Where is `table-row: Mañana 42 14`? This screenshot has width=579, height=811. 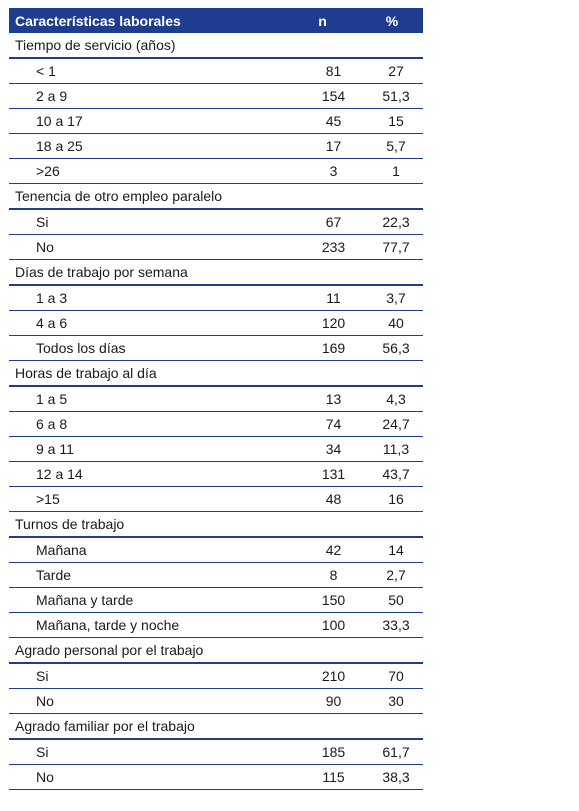 table-row: Mañana 42 14 is located at coordinates (216, 550).